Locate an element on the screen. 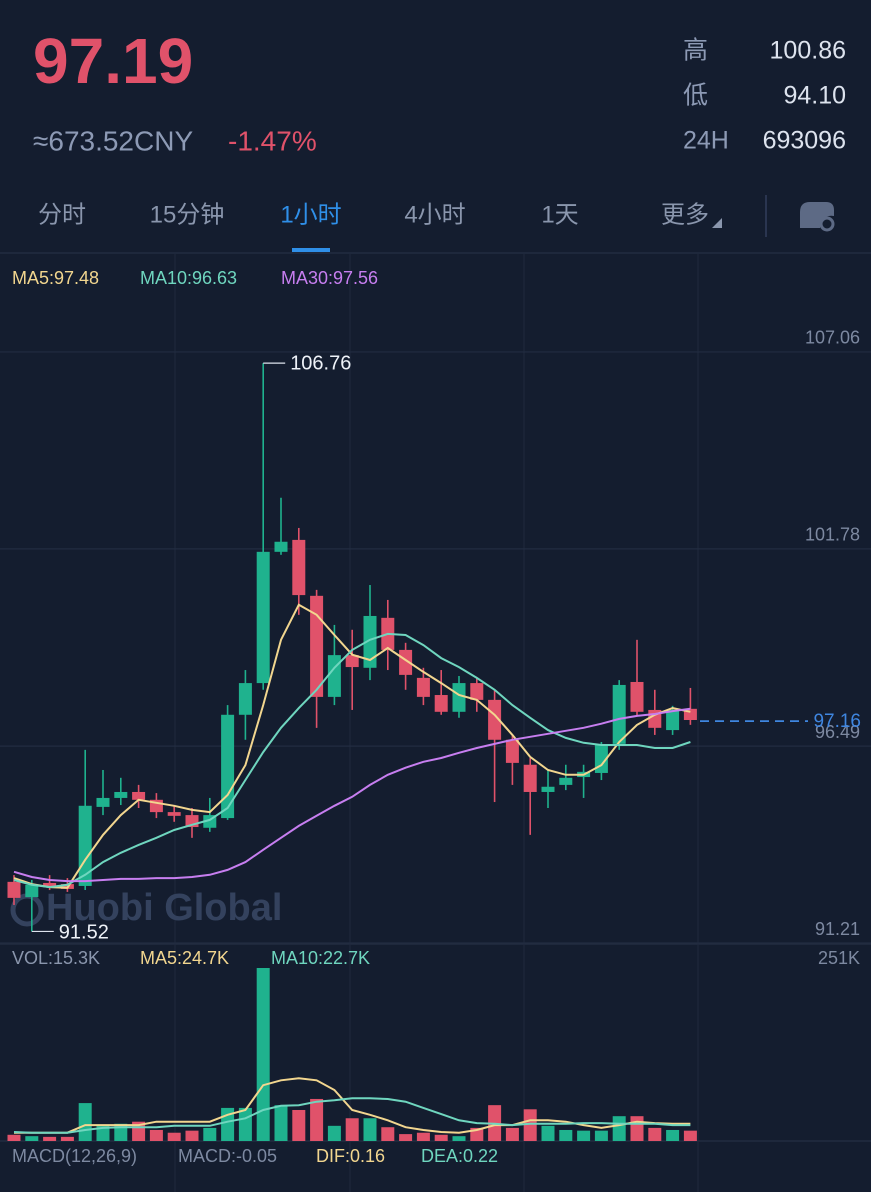  macd-label: DIF:0.16 is located at coordinates (350, 1156).